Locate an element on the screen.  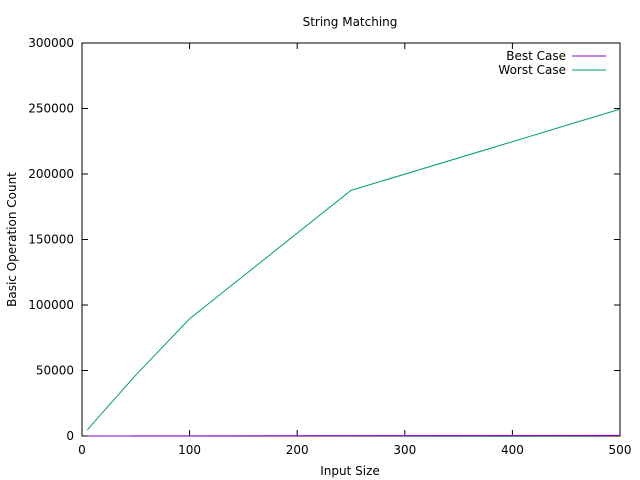
x-tick-label: 0 is located at coordinates (82, 450).